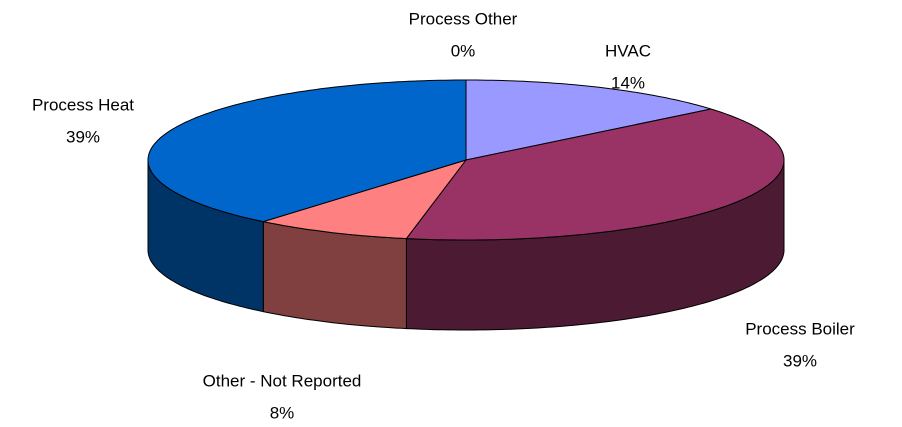 The width and height of the screenshot is (902, 427). Describe the element at coordinates (628, 66) in the screenshot. I see `slice-label: HVAC 14%` at that location.